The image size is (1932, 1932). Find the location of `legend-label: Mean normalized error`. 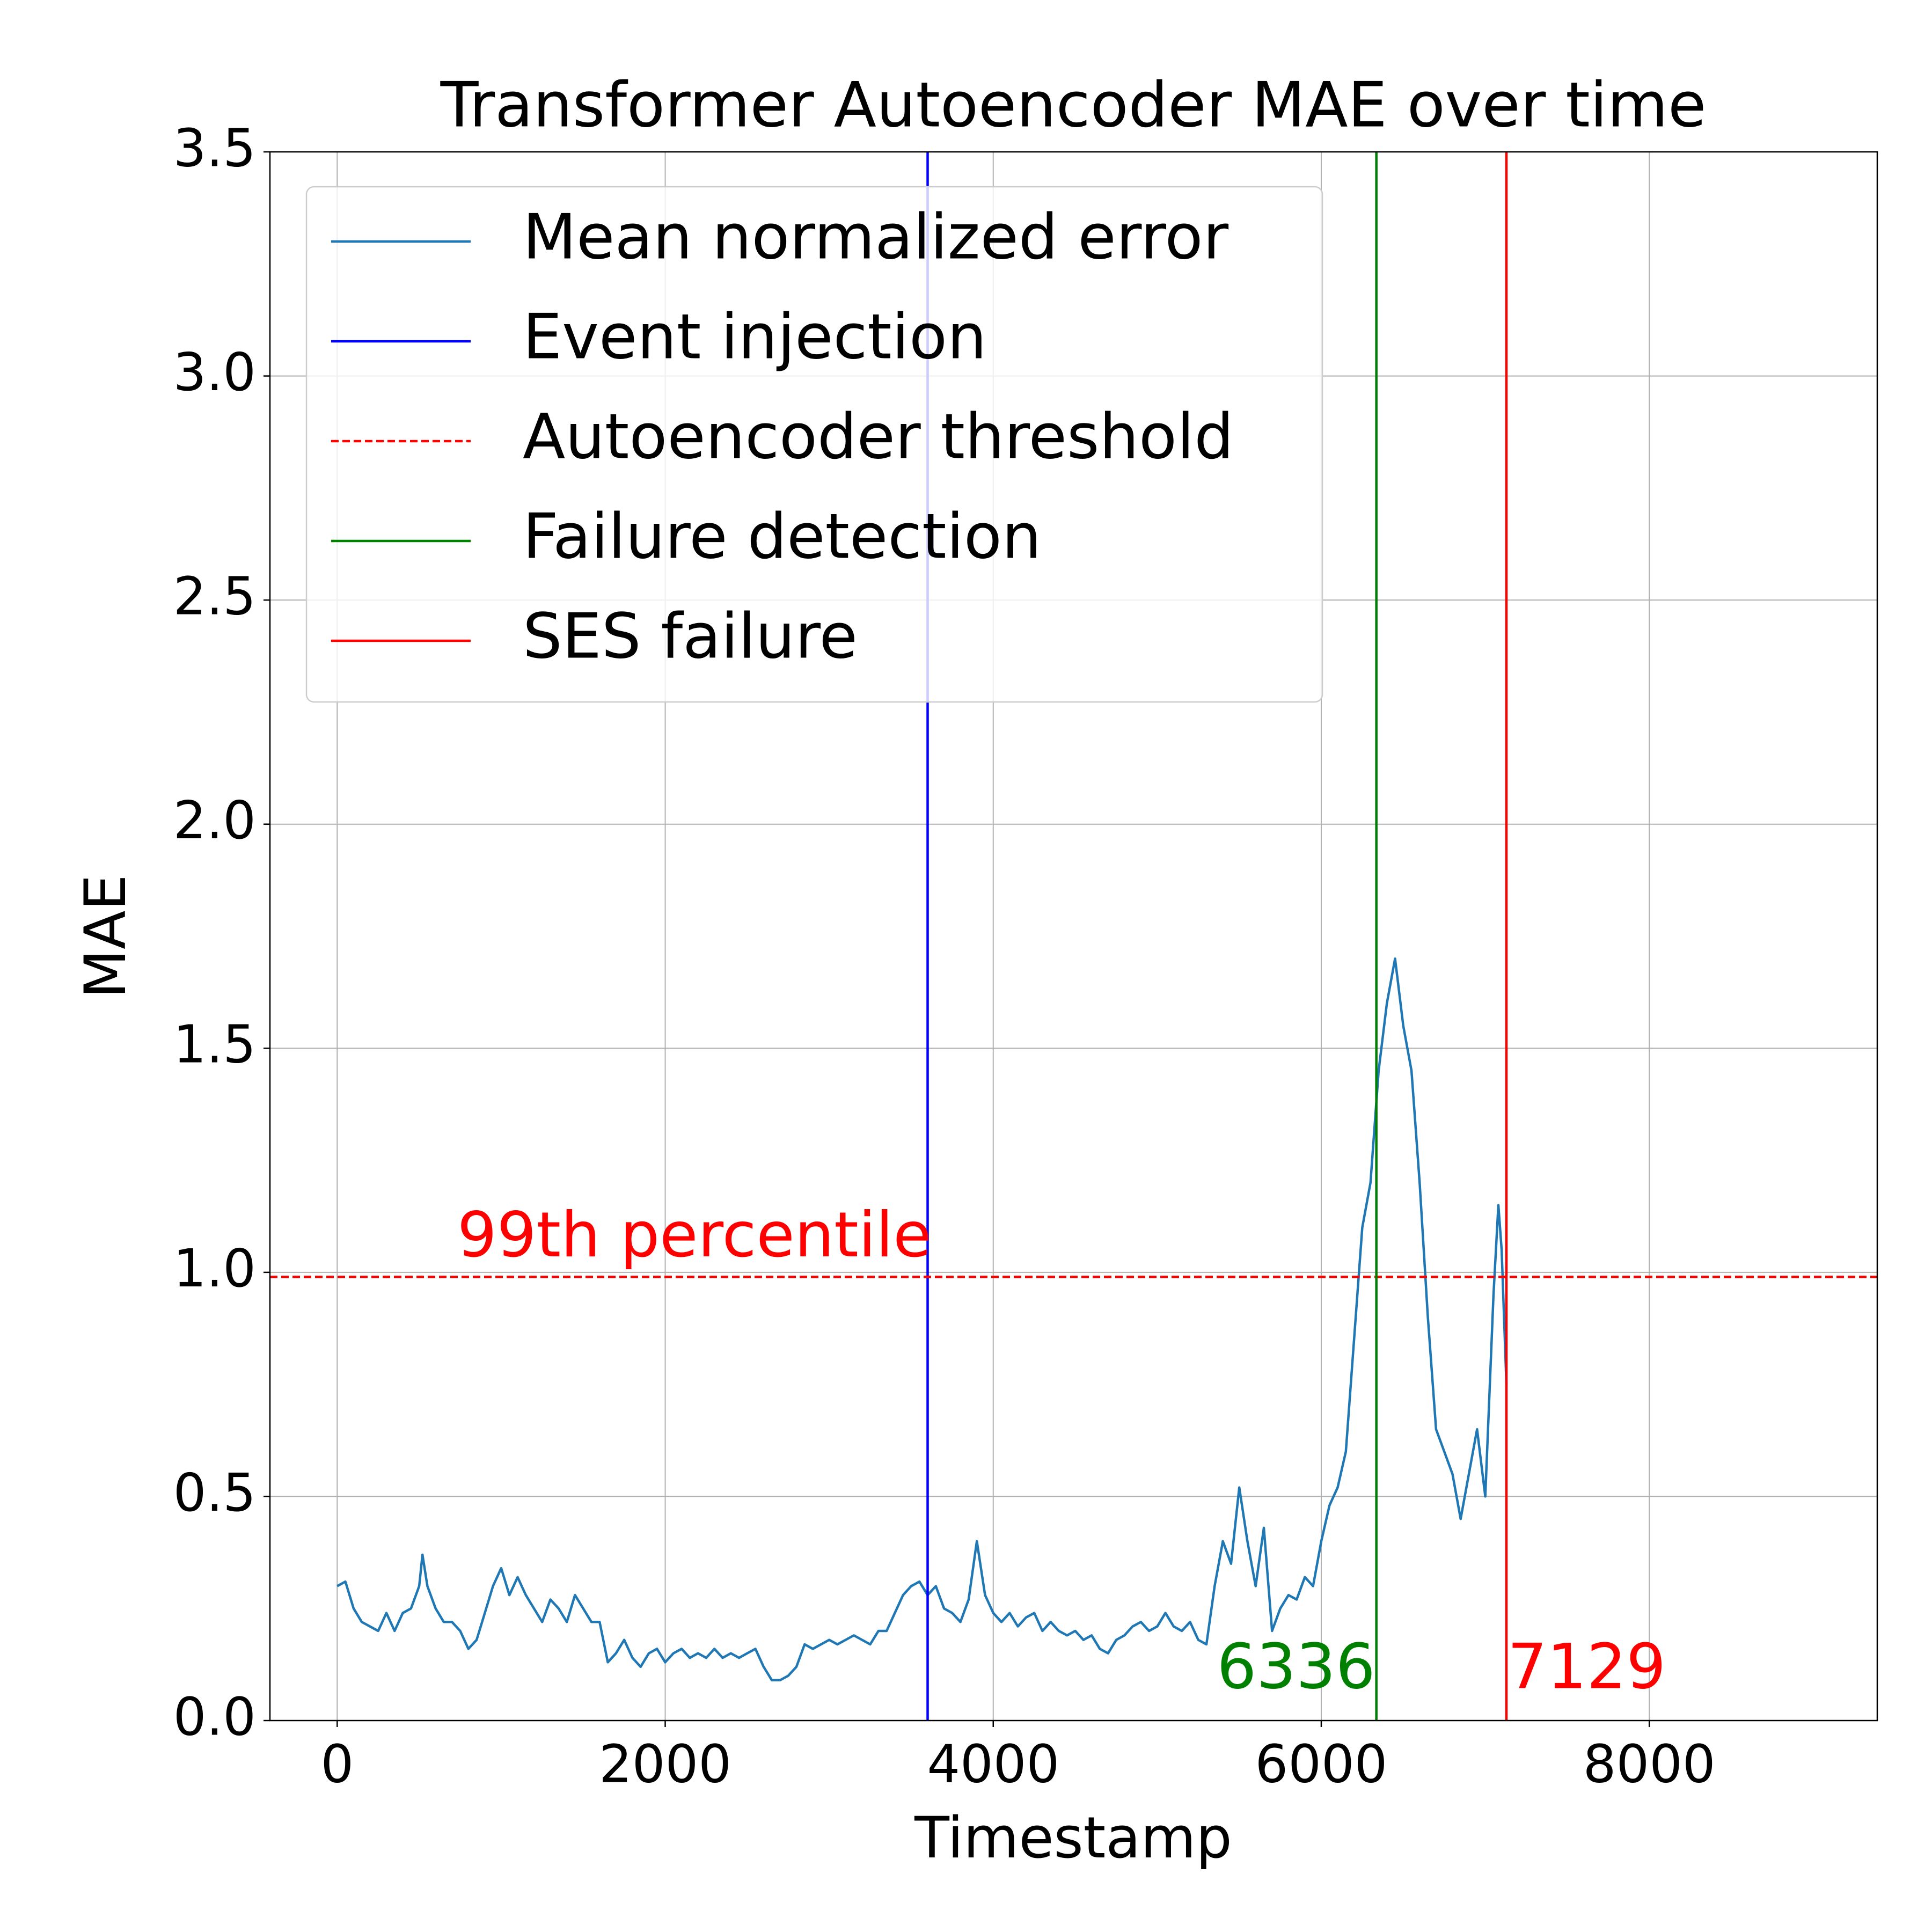

legend-label: Mean normalized error is located at coordinates (876, 237).